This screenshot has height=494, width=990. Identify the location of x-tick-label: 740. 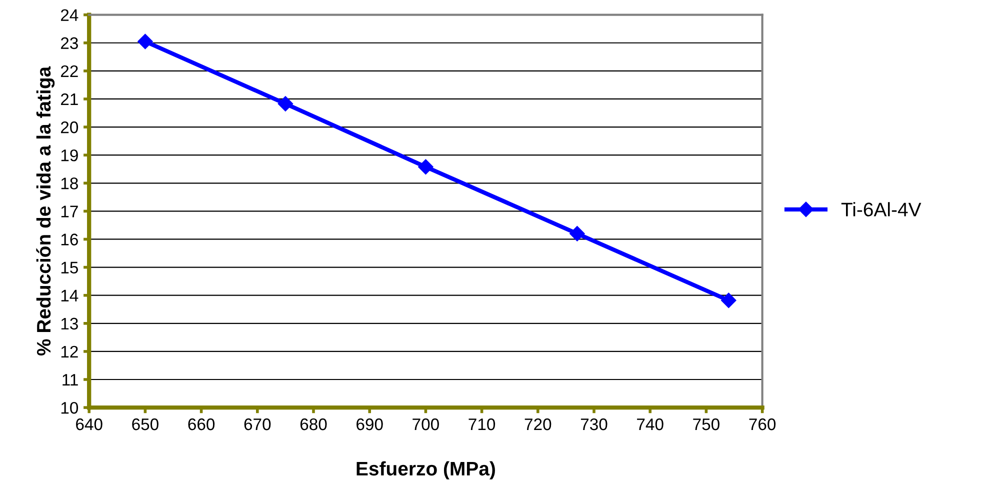
(650, 424).